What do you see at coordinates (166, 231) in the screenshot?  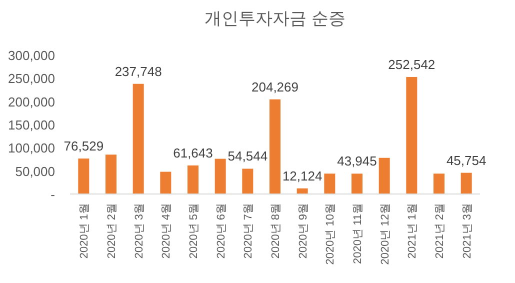 I see `x-tick-label: 2020년 4월` at bounding box center [166, 231].